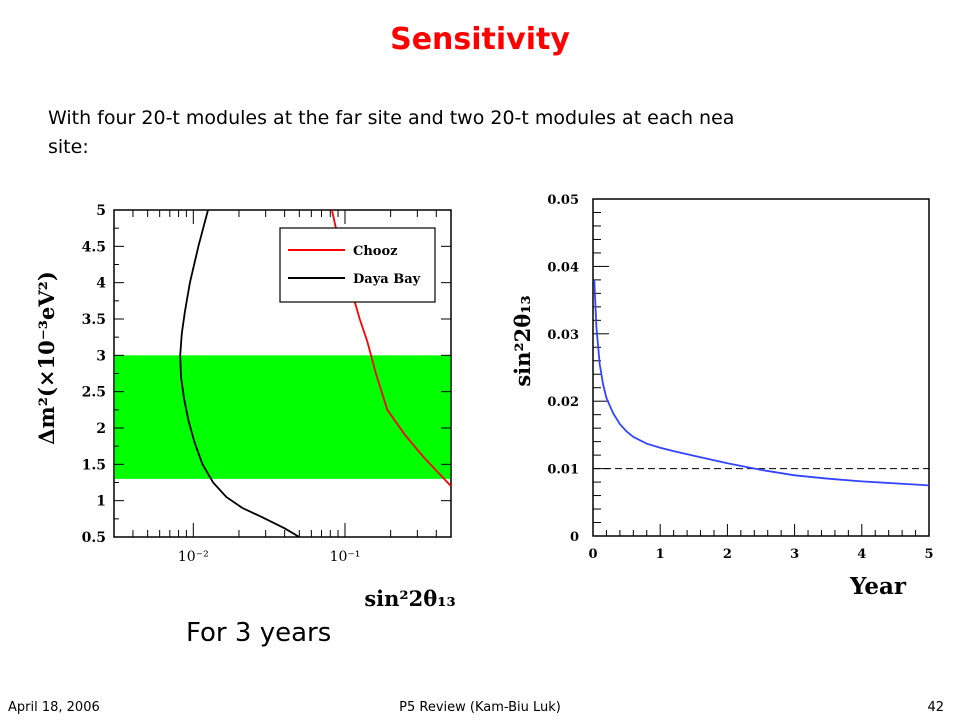 This screenshot has height=720, width=960. What do you see at coordinates (409, 598) in the screenshot?
I see `x-axis-label: sin²2θ₁₃` at bounding box center [409, 598].